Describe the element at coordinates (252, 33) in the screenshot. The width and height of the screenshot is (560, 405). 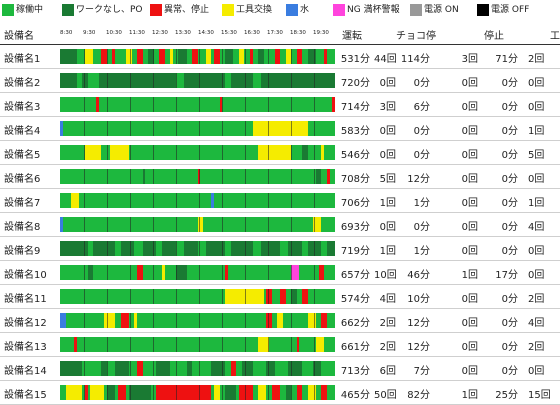
I see `time-tick-label: 16:30` at that location.